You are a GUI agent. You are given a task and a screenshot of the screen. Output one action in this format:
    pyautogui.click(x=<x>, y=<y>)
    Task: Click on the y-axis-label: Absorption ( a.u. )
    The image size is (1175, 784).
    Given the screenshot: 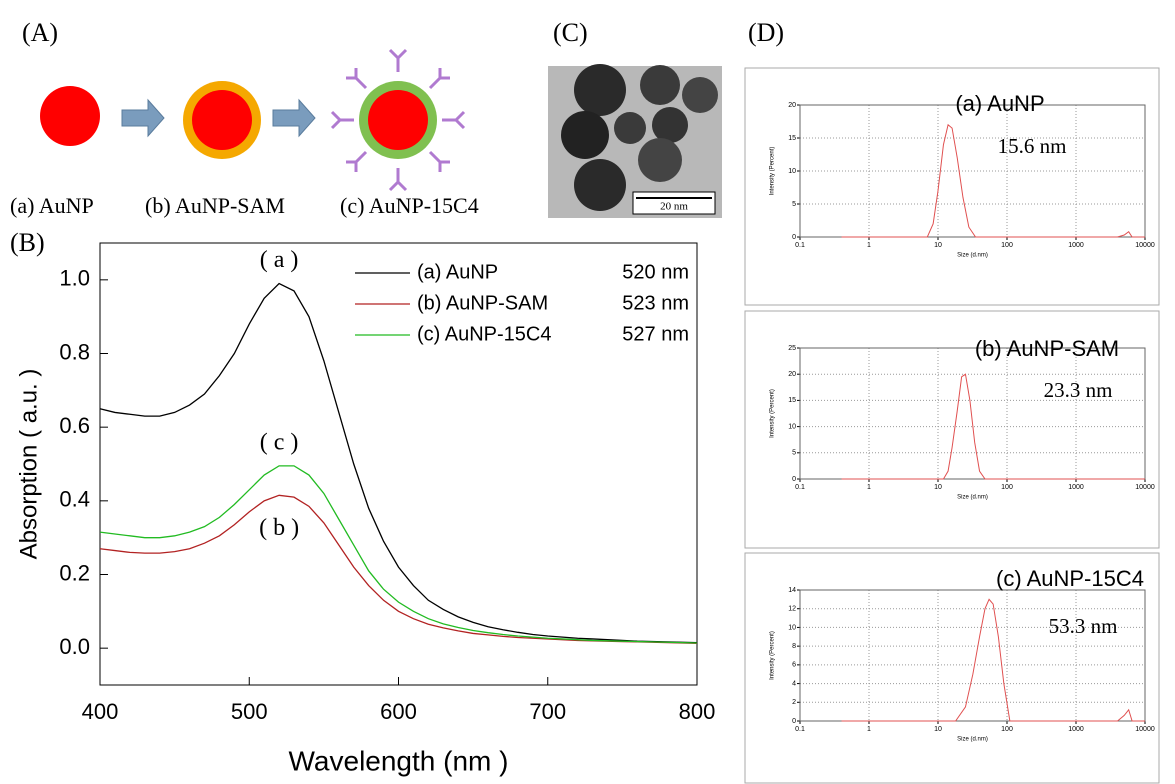 What is the action you would take?
    pyautogui.click(x=28, y=464)
    